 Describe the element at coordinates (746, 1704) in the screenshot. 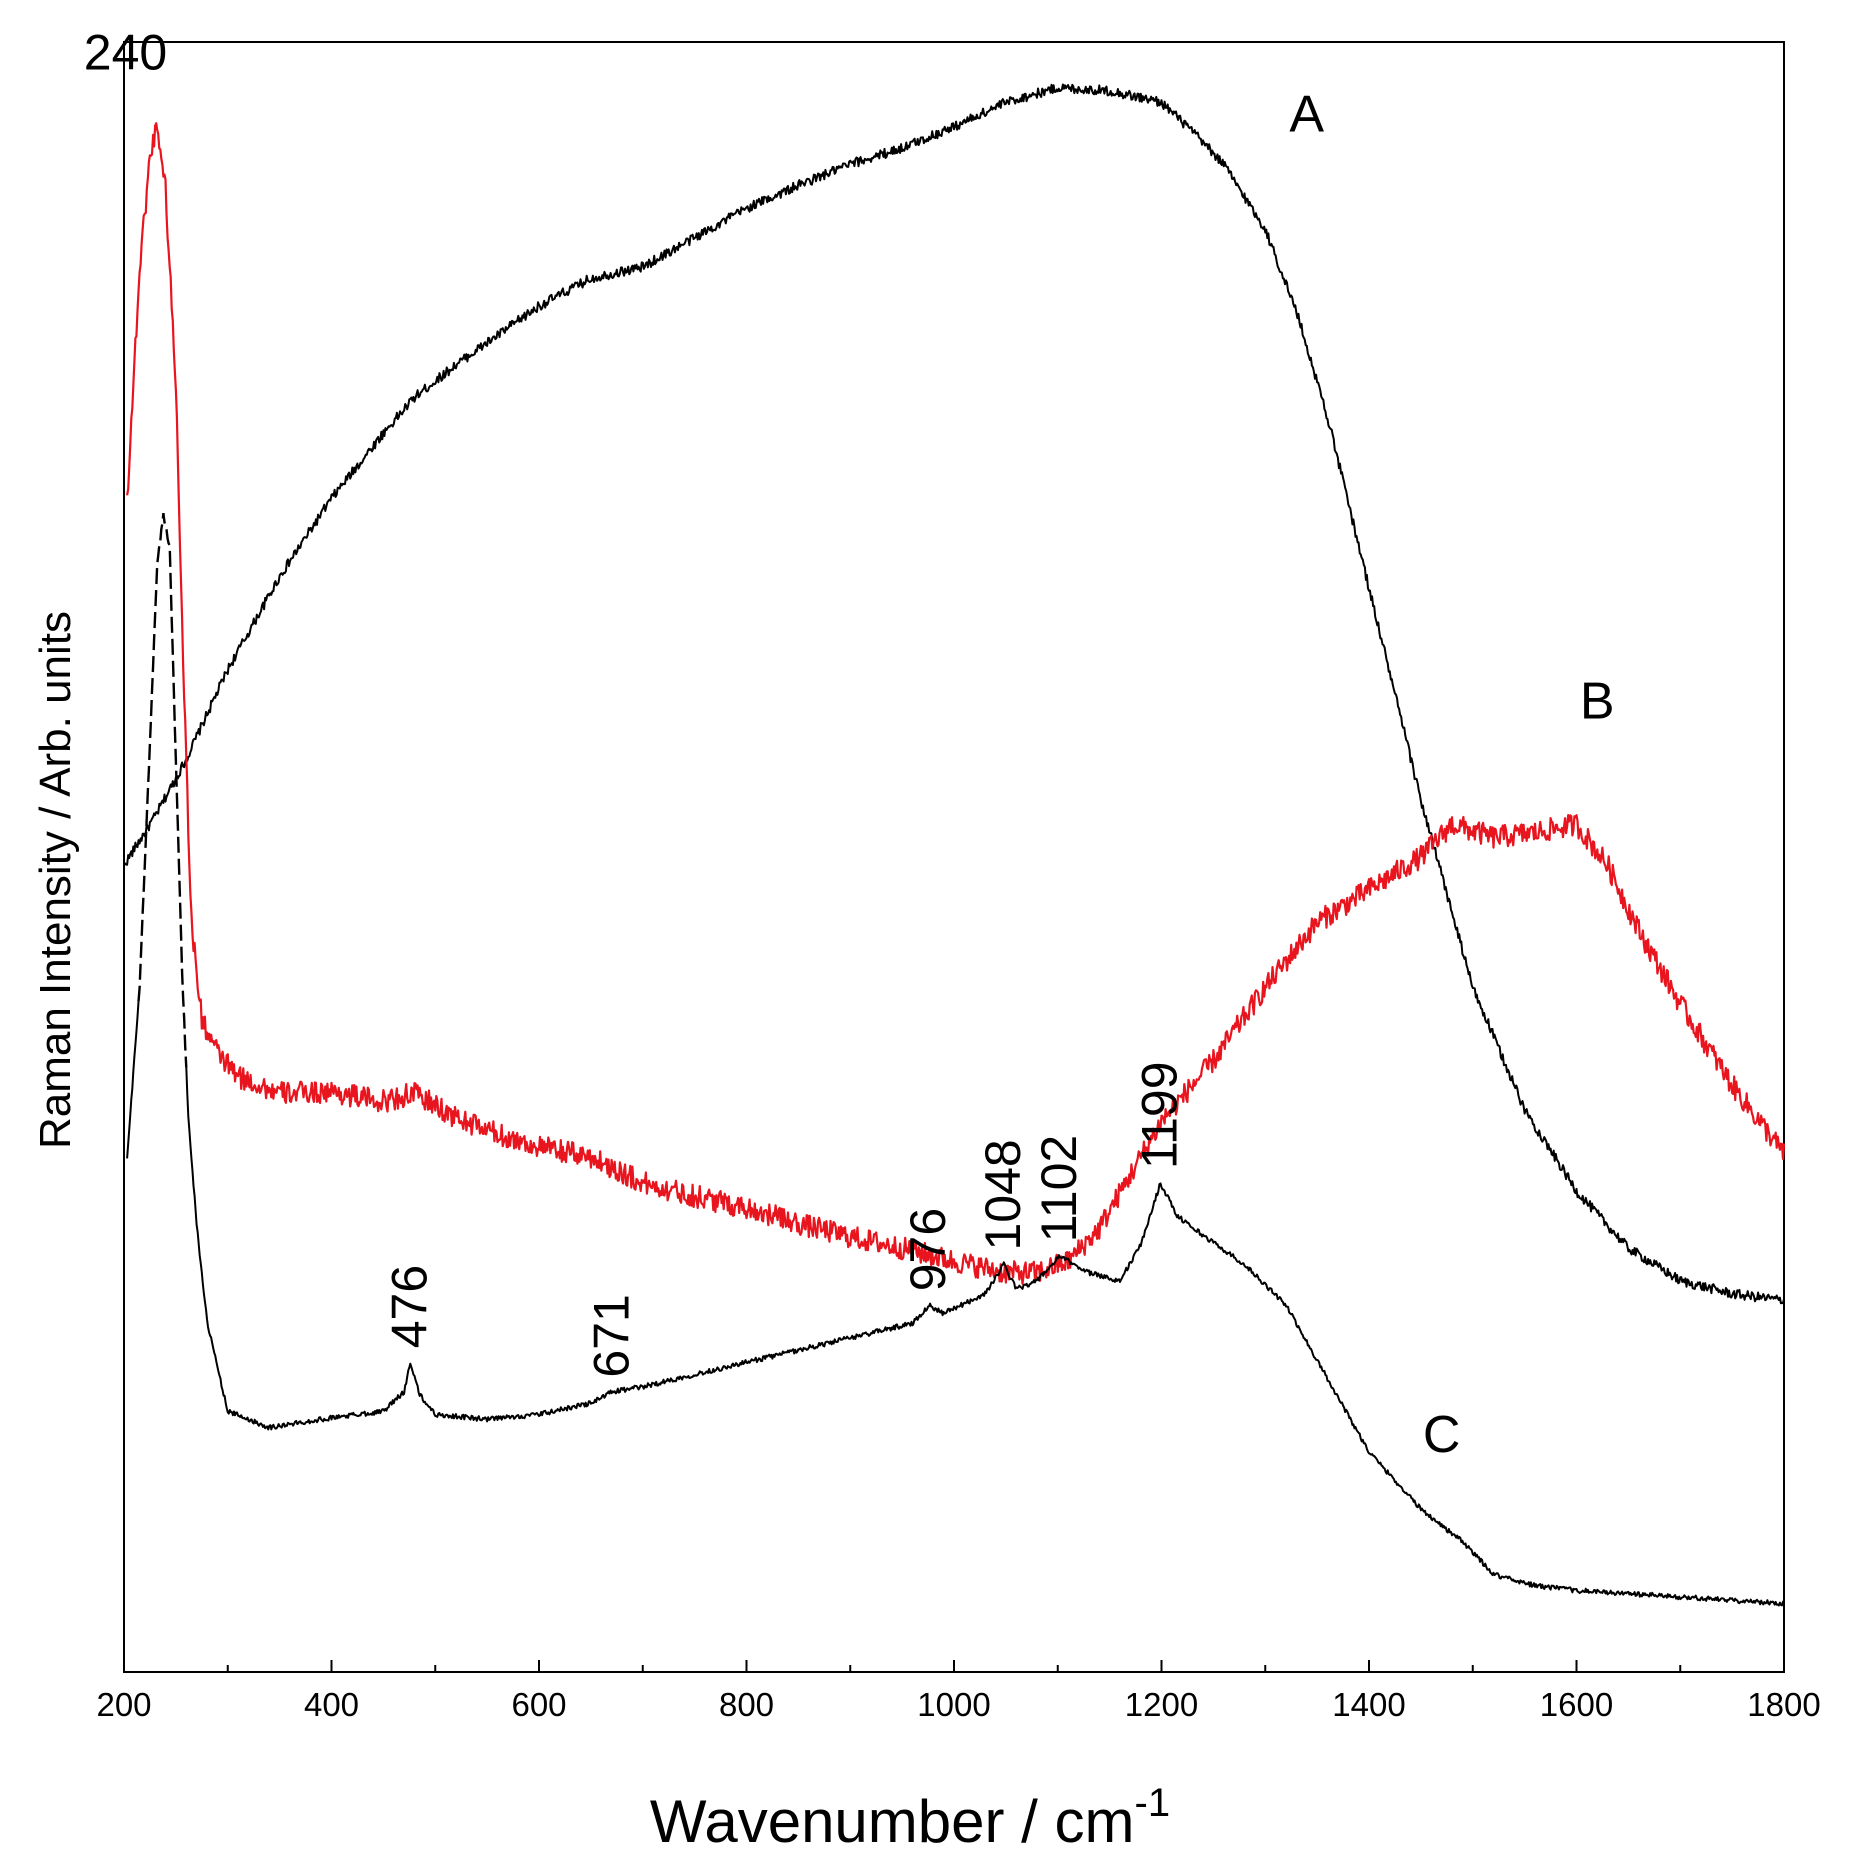

I see `x-tick-label-800: 800` at that location.